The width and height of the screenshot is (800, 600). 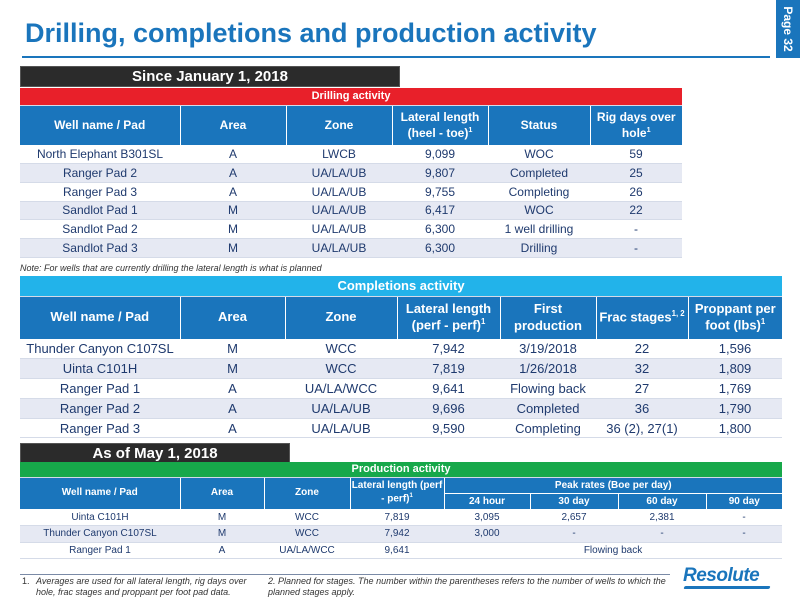 I want to click on completions-cell: WCC, so click(x=341, y=349).